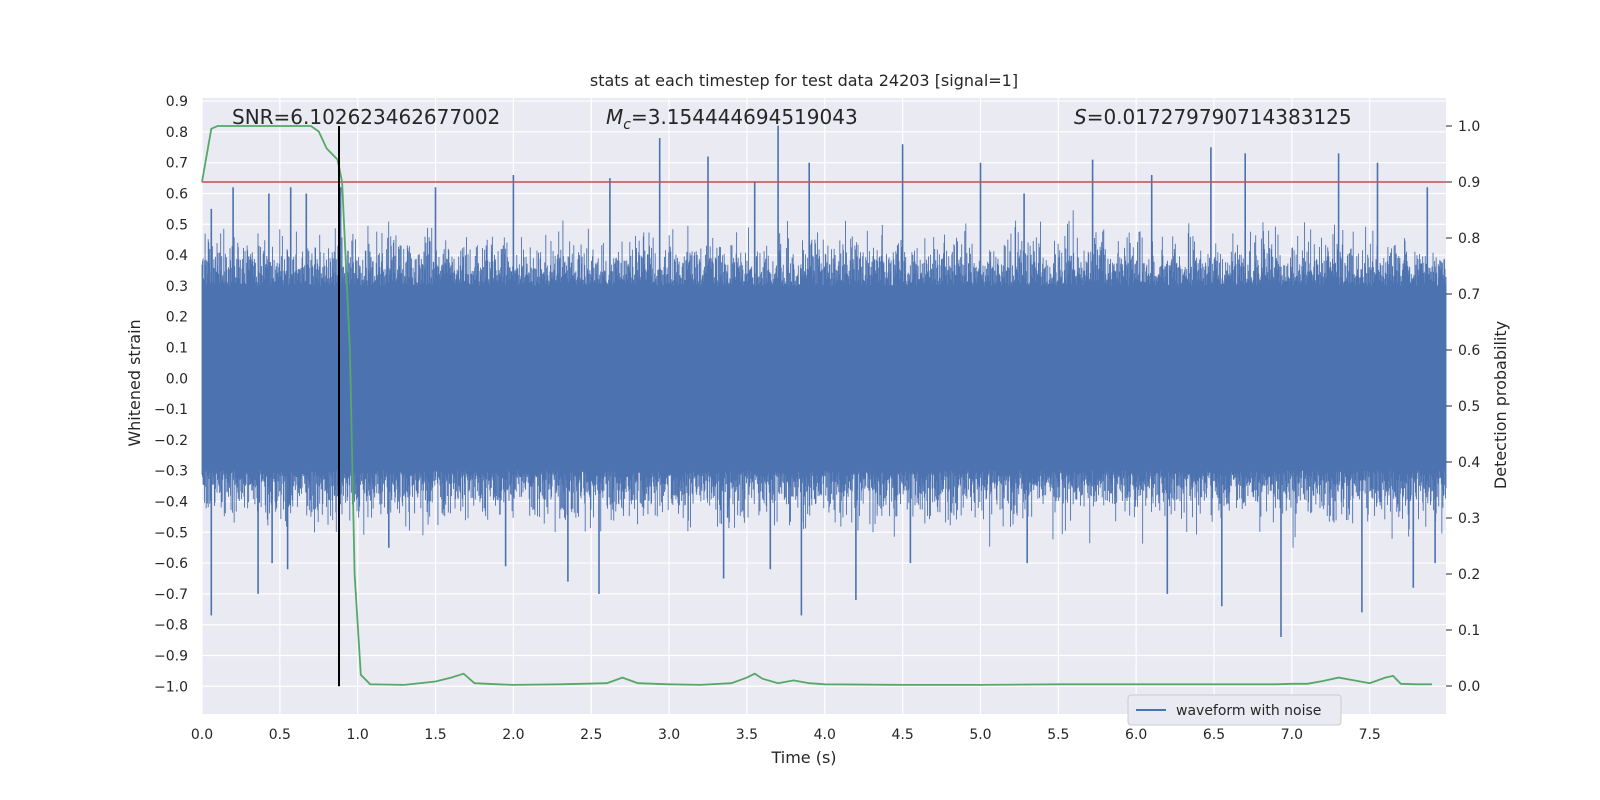 The image size is (1600, 800). I want to click on y-tick-label: −0.3, so click(171, 472).